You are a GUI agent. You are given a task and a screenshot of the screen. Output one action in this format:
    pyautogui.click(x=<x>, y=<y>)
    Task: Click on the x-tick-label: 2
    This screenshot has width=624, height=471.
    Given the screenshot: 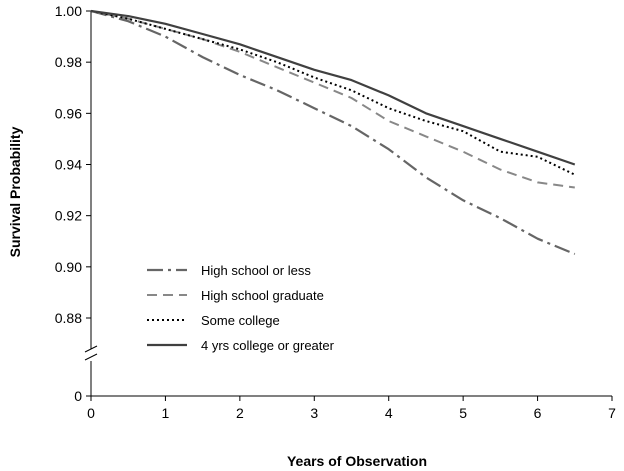 What is the action you would take?
    pyautogui.click(x=240, y=413)
    